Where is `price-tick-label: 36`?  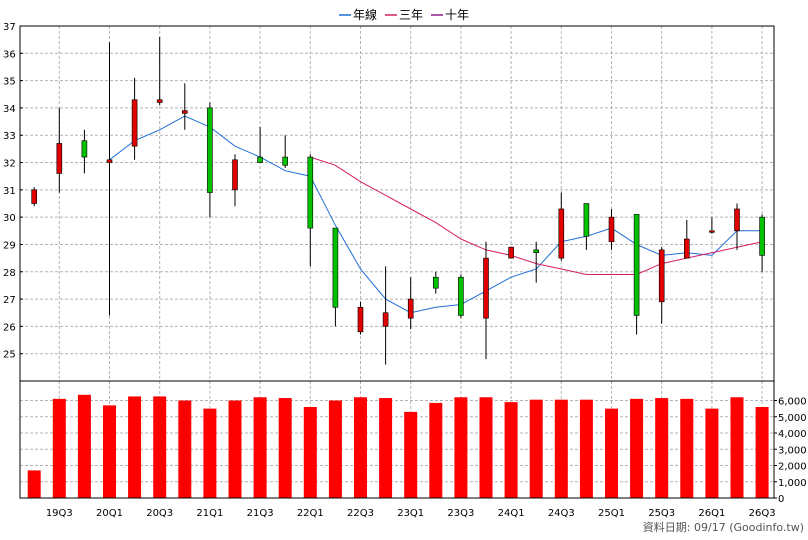 price-tick-label: 36 is located at coordinates (9, 54).